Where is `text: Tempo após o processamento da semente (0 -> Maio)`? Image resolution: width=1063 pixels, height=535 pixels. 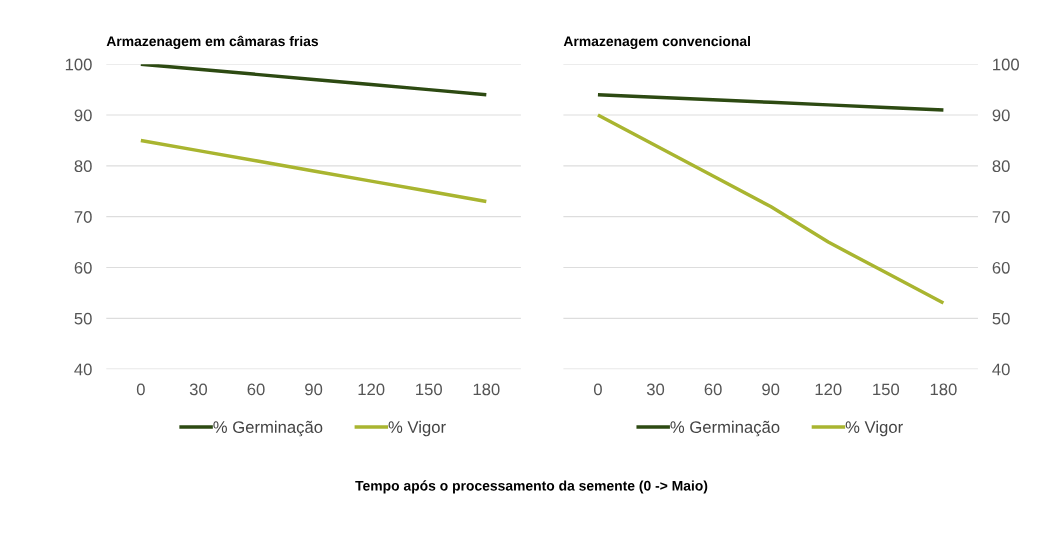 text: Tempo após o processamento da semente (0 -> Maio) is located at coordinates (531, 487).